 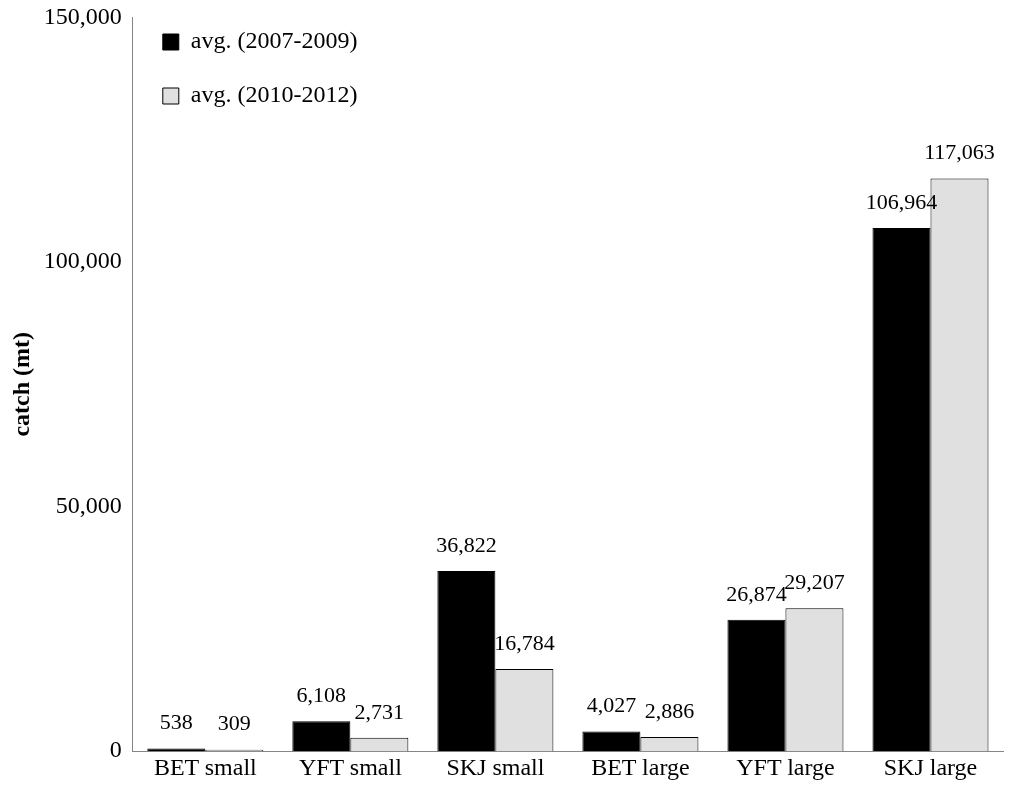 I want to click on y-tick-label: 50,000, so click(x=88, y=504).